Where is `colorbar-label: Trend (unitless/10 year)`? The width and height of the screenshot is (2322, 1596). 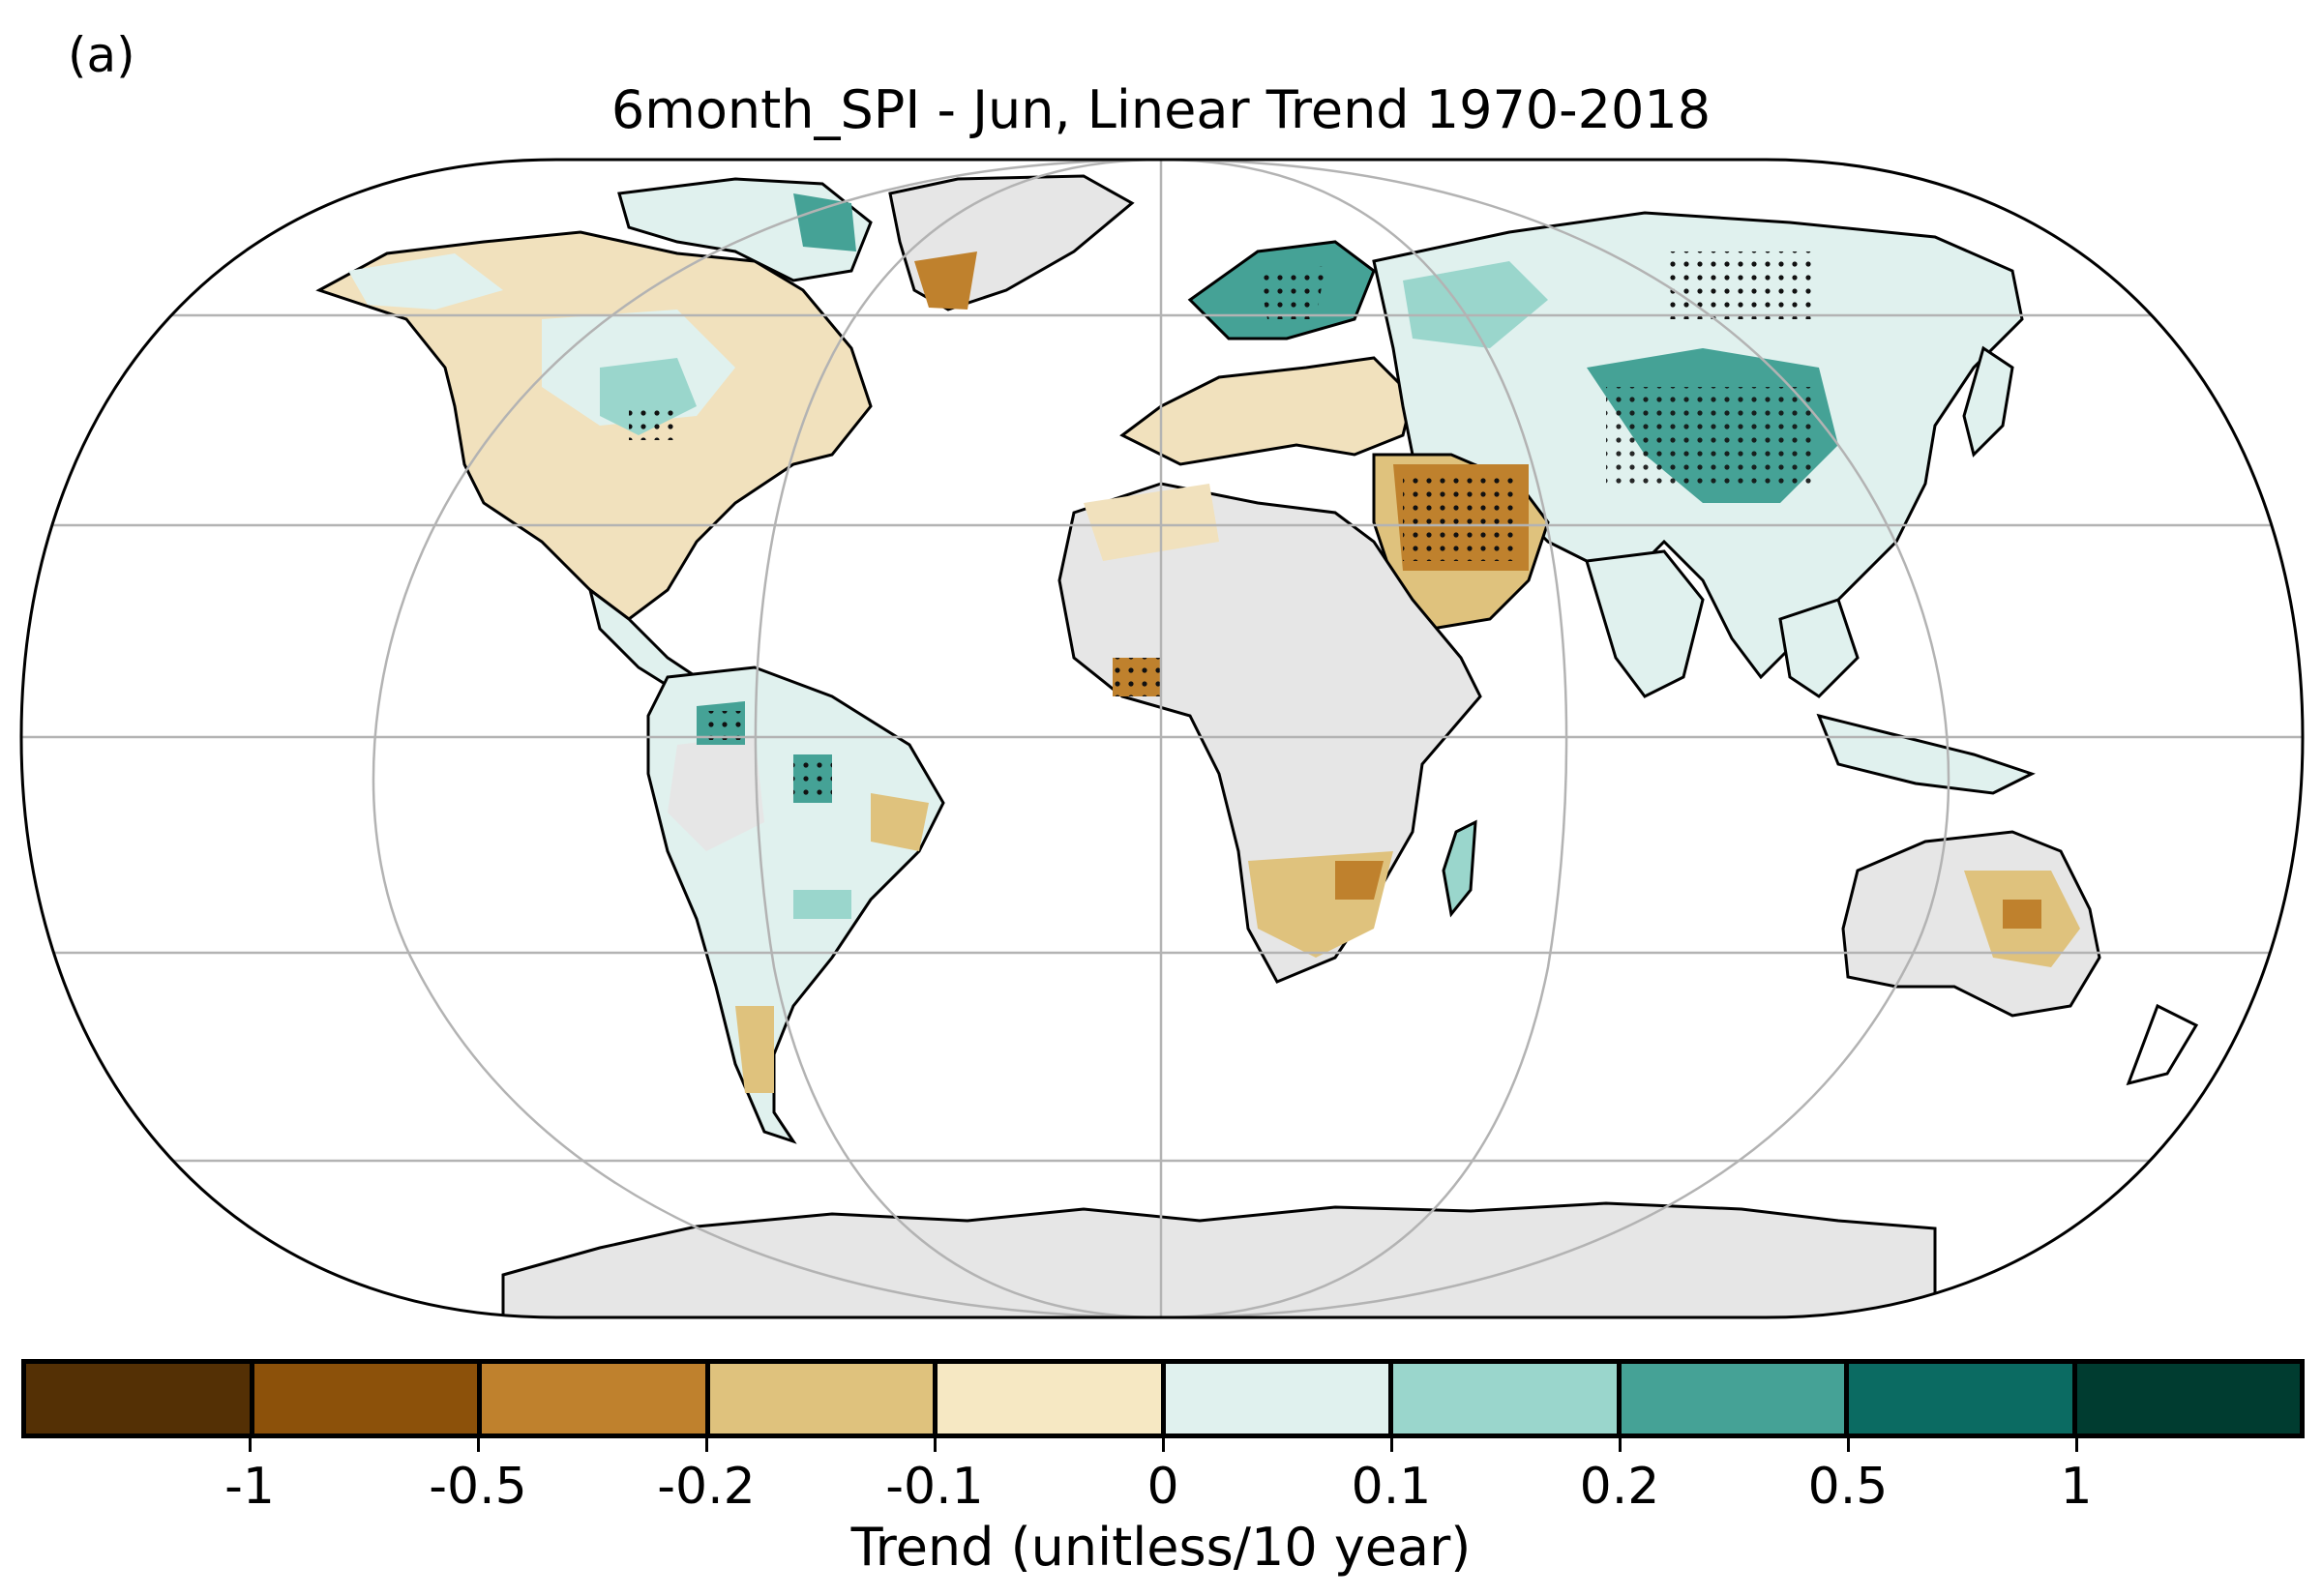 colorbar-label: Trend (unitless/10 year) is located at coordinates (1161, 1547).